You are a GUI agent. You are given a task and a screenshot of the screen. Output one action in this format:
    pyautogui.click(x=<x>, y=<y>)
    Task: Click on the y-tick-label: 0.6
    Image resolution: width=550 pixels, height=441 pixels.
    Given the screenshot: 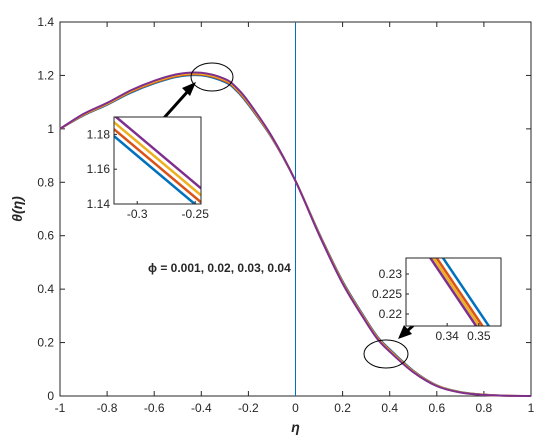 What is the action you would take?
    pyautogui.click(x=45, y=236)
    